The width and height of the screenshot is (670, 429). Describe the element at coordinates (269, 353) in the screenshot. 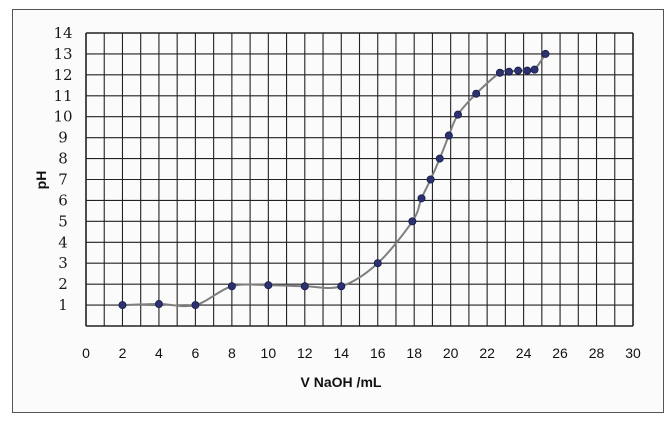

I see `x-tick-label: 10` at that location.